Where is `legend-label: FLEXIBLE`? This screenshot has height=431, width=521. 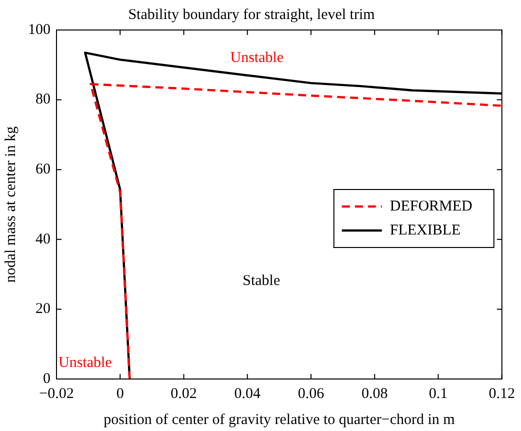 legend-label: FLEXIBLE is located at coordinates (425, 230).